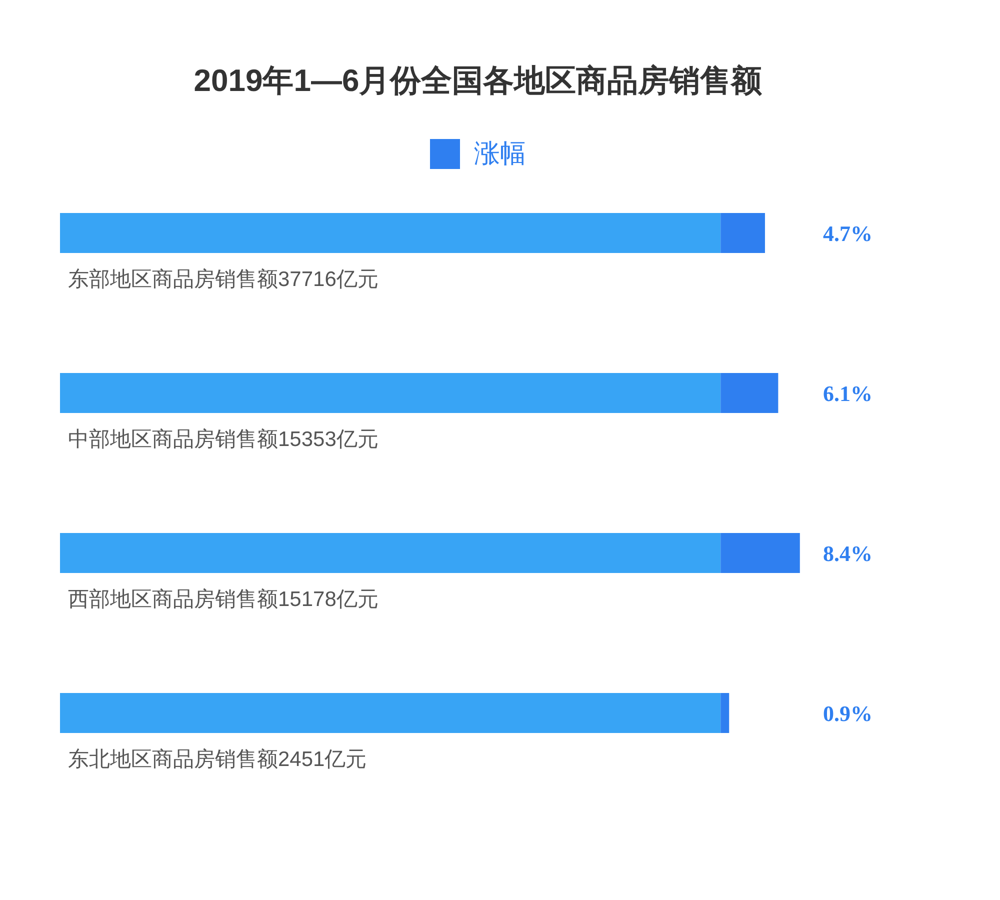 The width and height of the screenshot is (1000, 900). I want to click on data-label: 4.7%, so click(847, 233).